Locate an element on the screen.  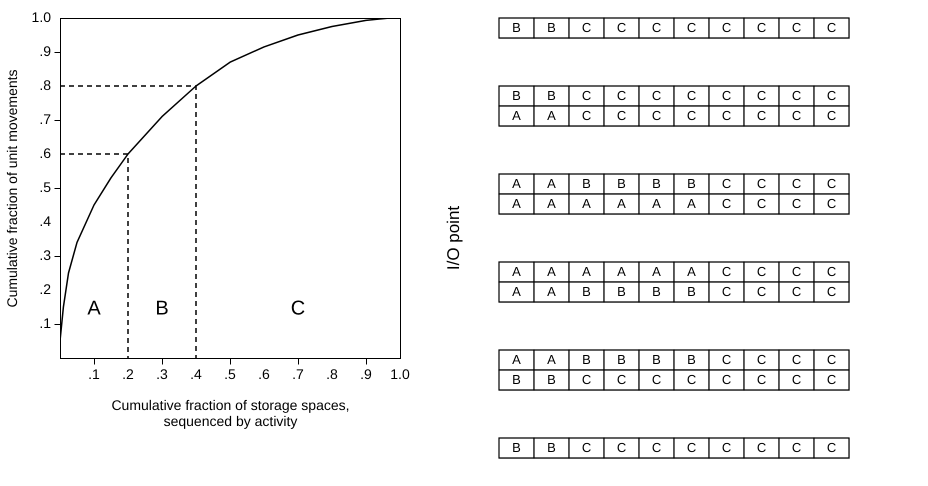
y-tick-label: .4 is located at coordinates (45, 221).